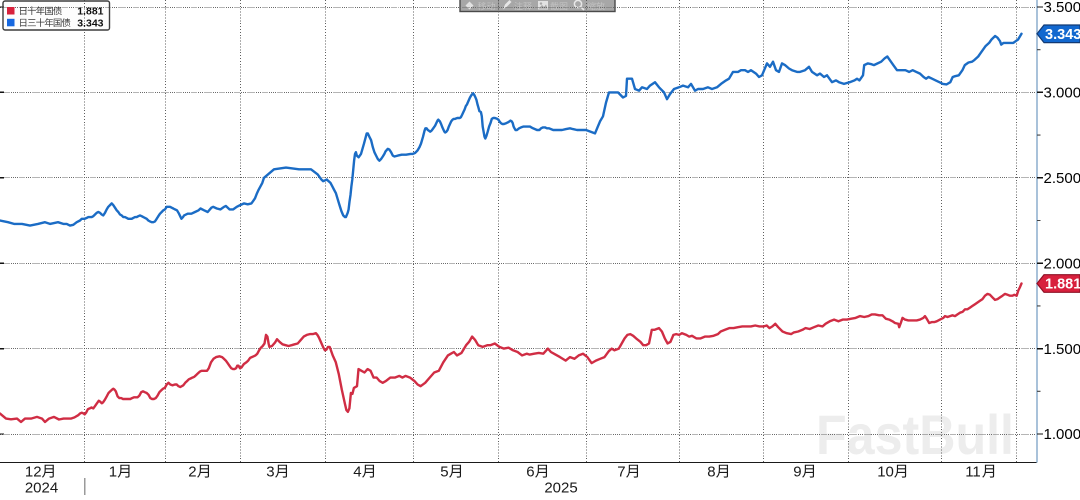  What do you see at coordinates (41, 488) in the screenshot?
I see `svg-text: 2024` at bounding box center [41, 488].